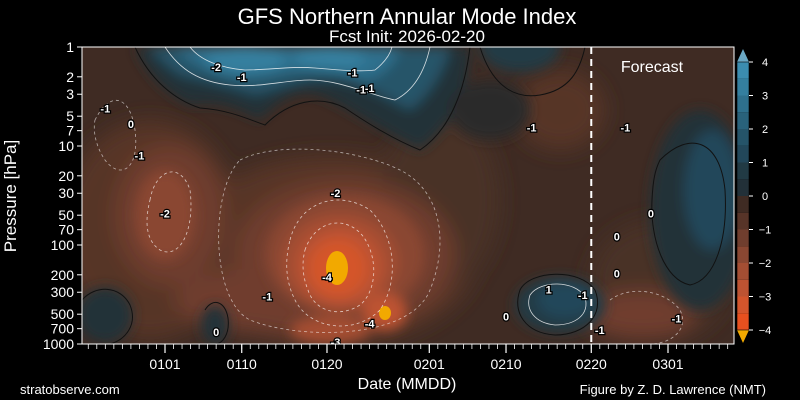  Describe the element at coordinates (505, 364) in the screenshot. I see `x-tick-label: 0210` at that location.